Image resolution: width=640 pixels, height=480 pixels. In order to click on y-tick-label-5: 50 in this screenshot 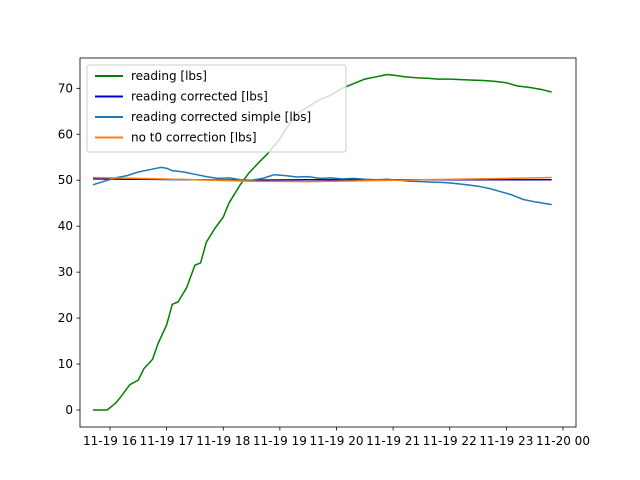, I will do `click(65, 180)`.